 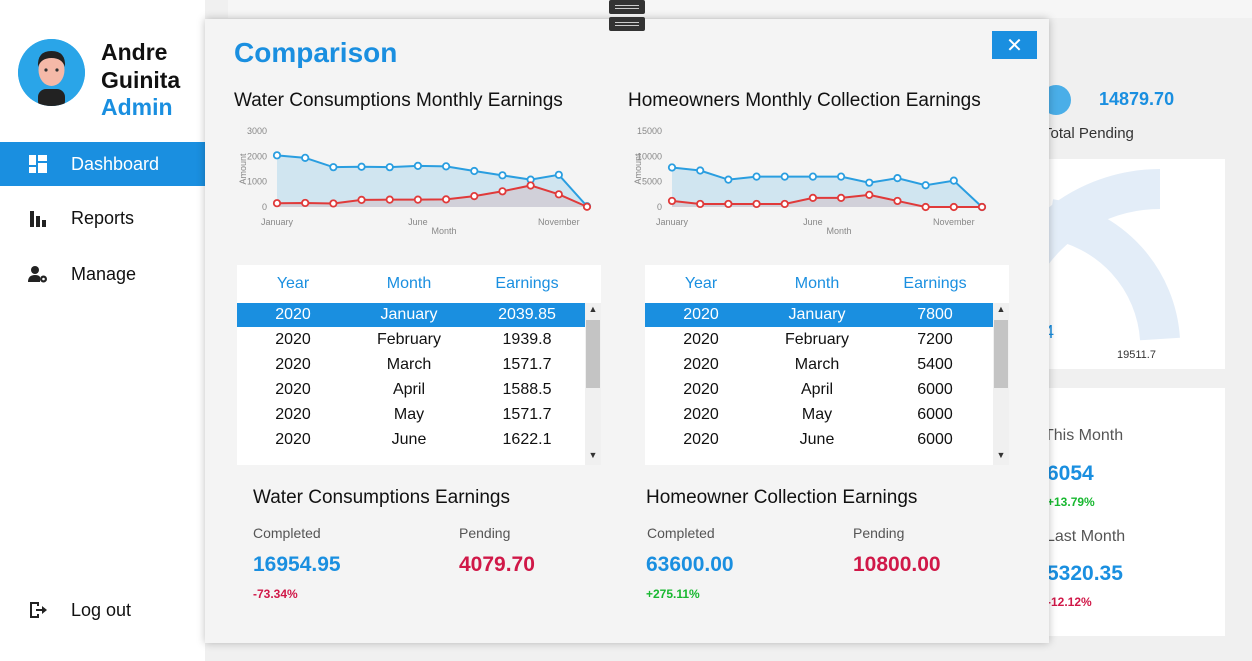 I want to click on table-header: Year Month Earnings, so click(x=819, y=286).